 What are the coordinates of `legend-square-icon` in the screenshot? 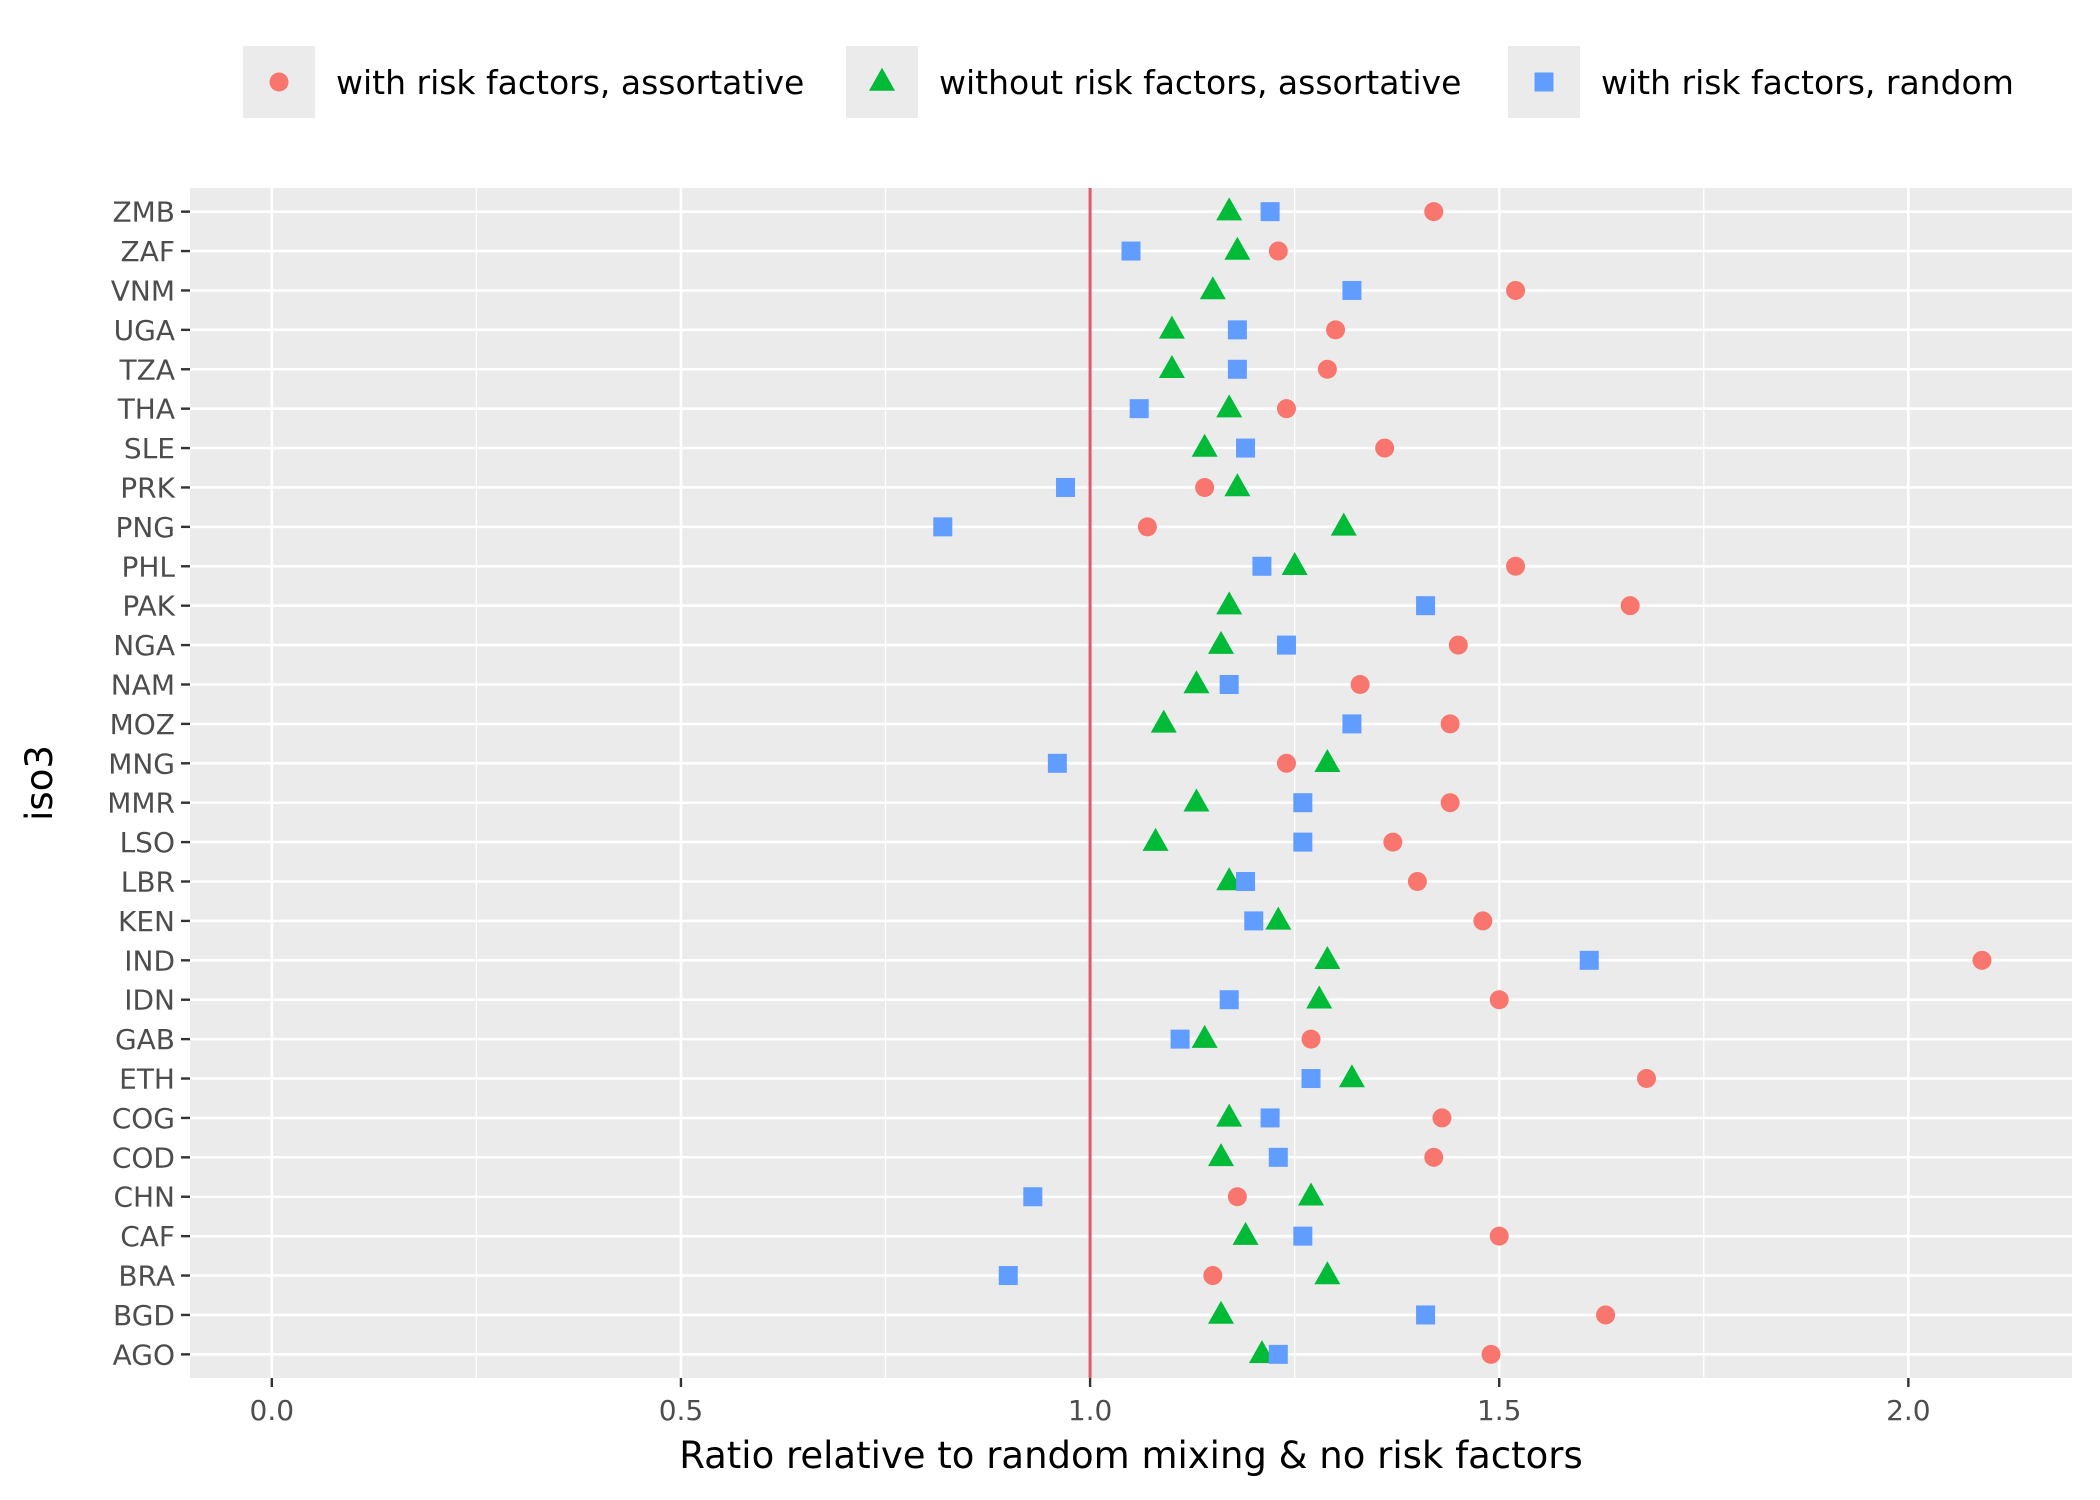 It's located at (1544, 82).